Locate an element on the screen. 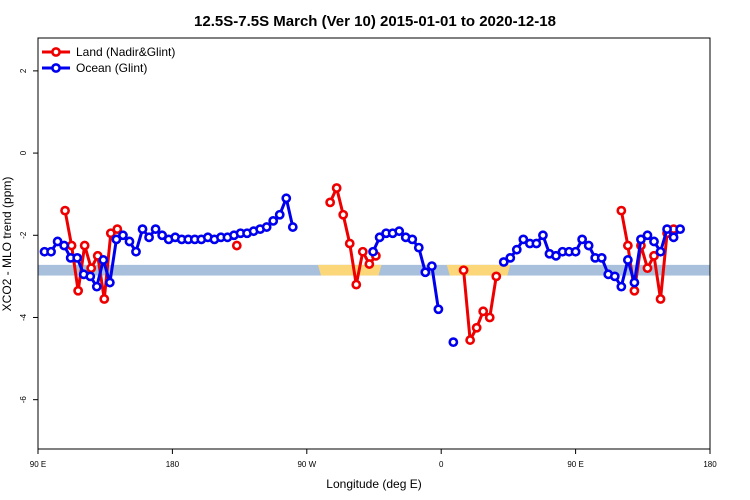 The image size is (750, 500). y-tick-label: -2 is located at coordinates (23, 235).